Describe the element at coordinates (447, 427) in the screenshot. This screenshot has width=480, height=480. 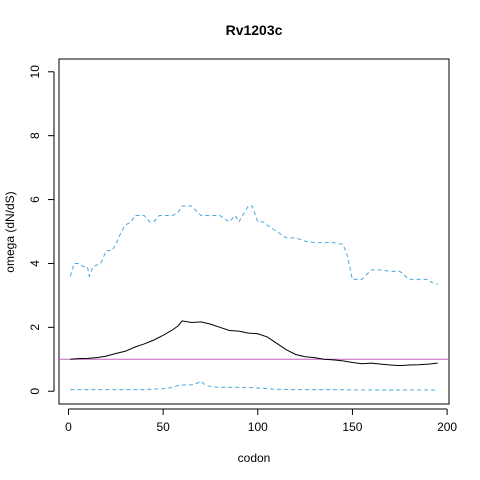
I see `x-tick-label: 200` at that location.